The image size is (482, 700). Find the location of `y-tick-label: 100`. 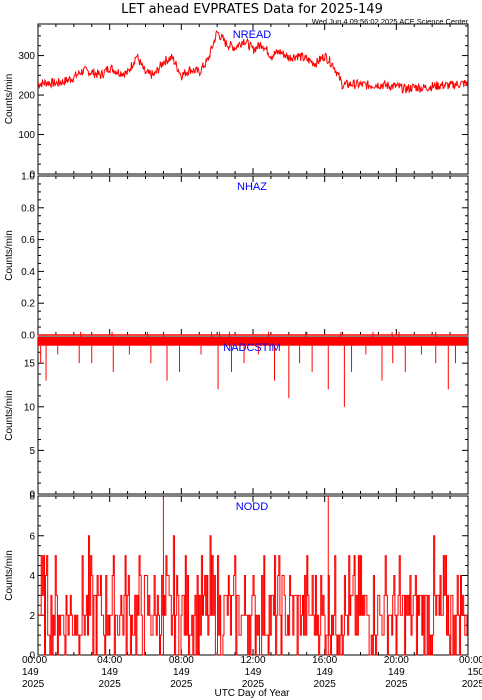

y-tick-label: 100 is located at coordinates (26, 135).